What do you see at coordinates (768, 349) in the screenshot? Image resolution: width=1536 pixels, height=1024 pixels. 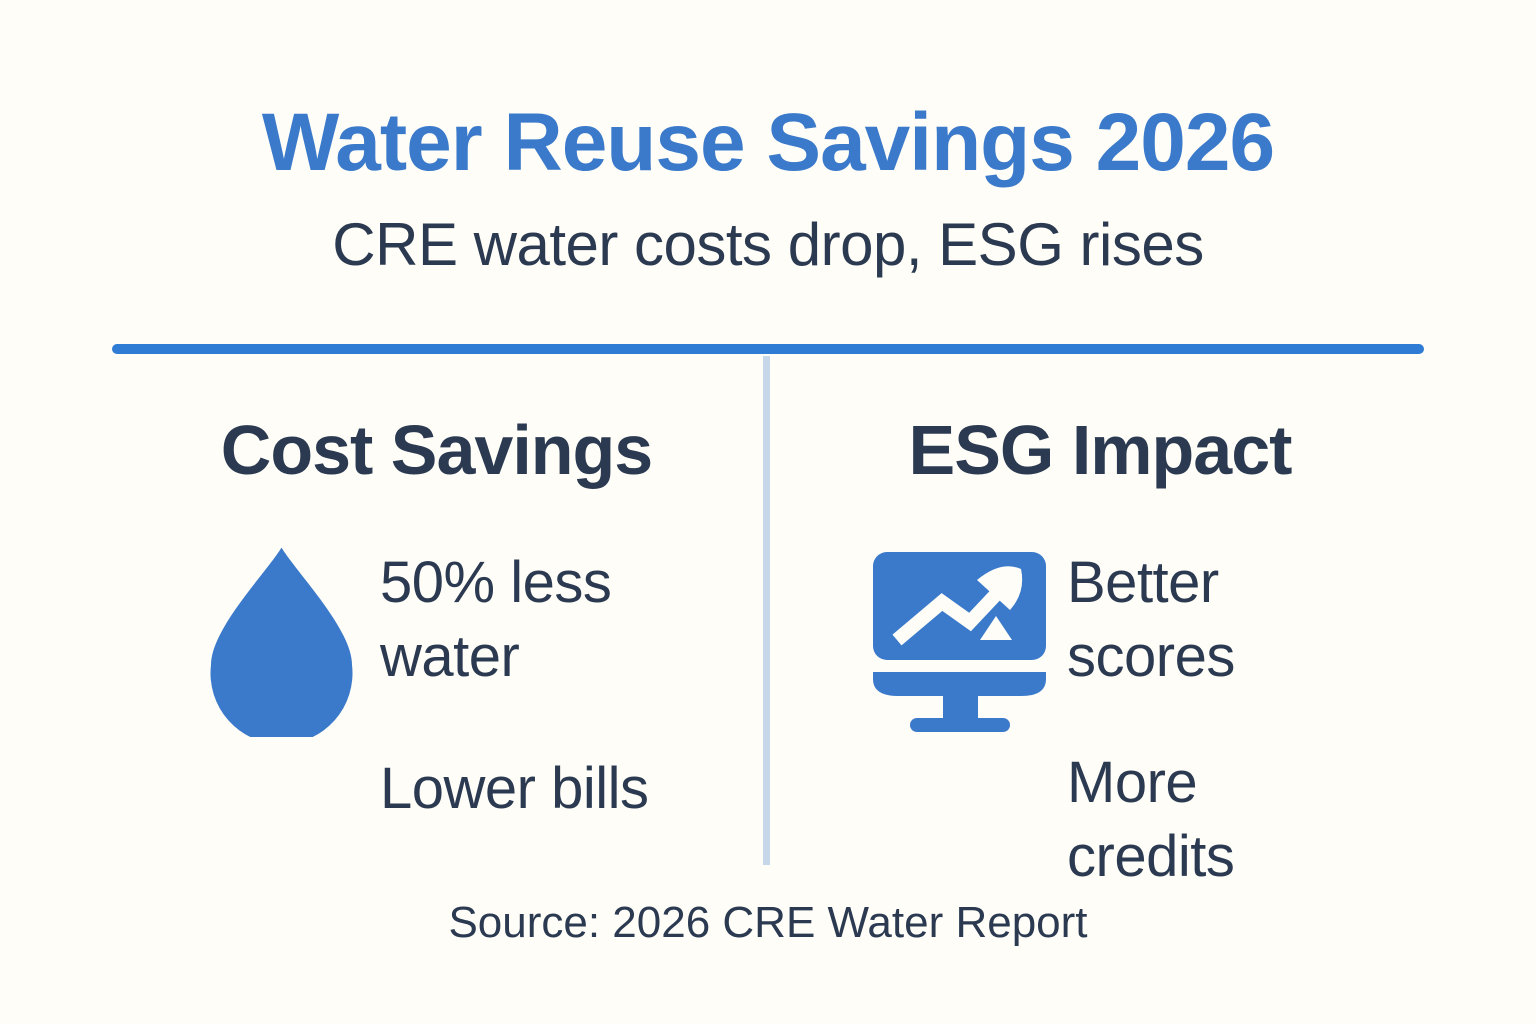 I see `horizontal-divider` at bounding box center [768, 349].